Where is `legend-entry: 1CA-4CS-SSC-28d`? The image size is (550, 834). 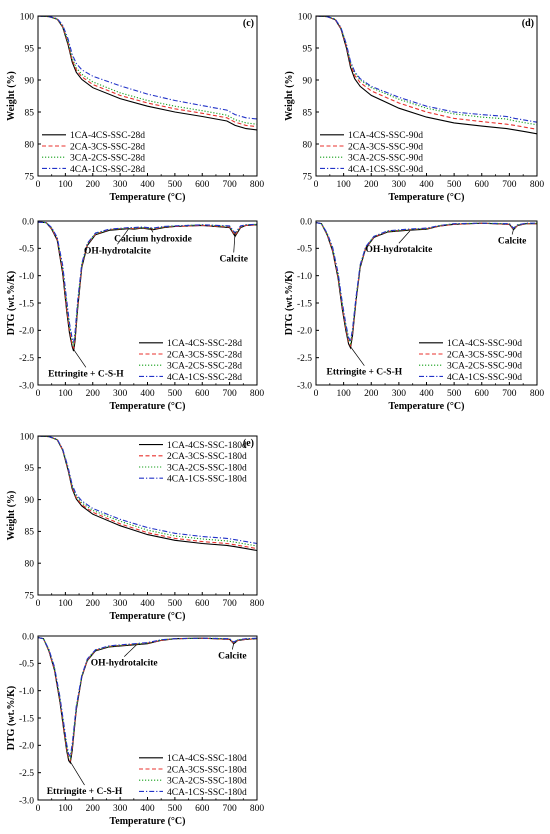
legend-entry: 1CA-4CS-SSC-28d is located at coordinates (204, 344).